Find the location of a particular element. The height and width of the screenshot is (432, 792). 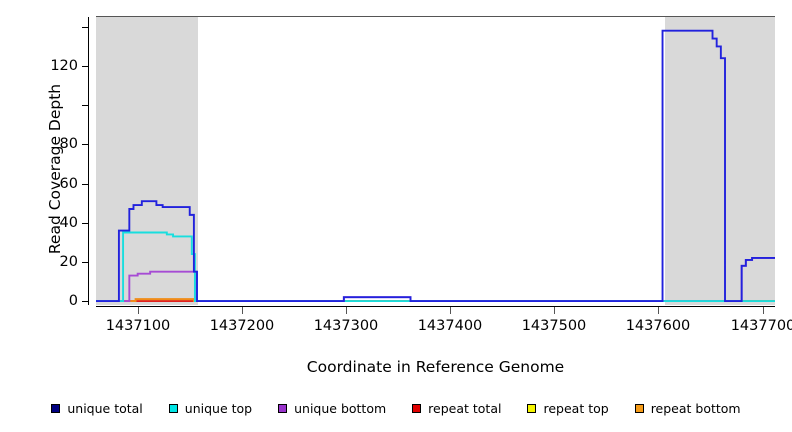

legend-item-unique-top: unique top is located at coordinates (210, 408).